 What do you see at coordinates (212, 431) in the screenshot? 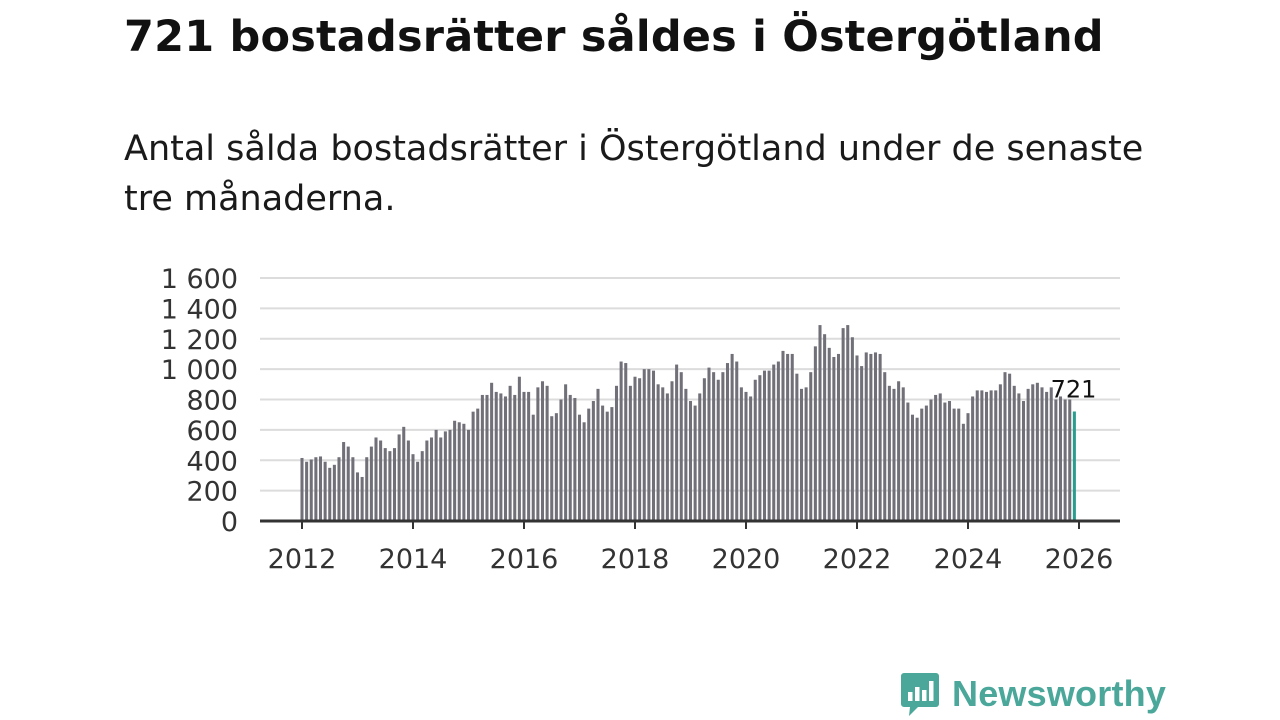
I see `y-tick-label: 600` at bounding box center [212, 431].